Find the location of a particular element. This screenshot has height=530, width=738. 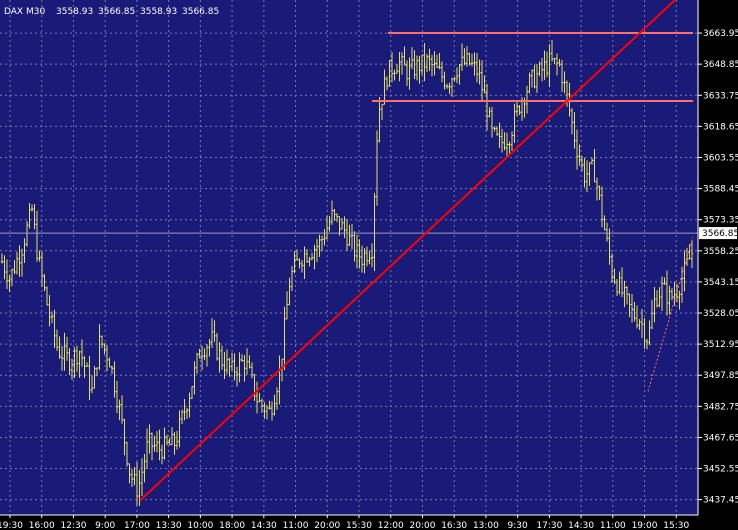

header-low: 3558.93 is located at coordinates (158, 12).